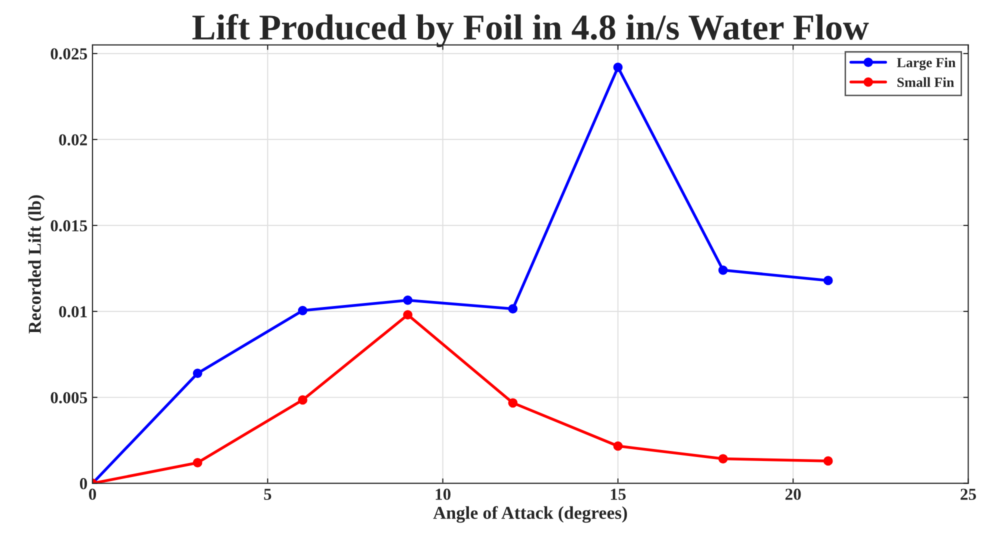 Image resolution: width=984 pixels, height=548 pixels. Describe the element at coordinates (618, 494) in the screenshot. I see `x-tick-label: 15` at that location.